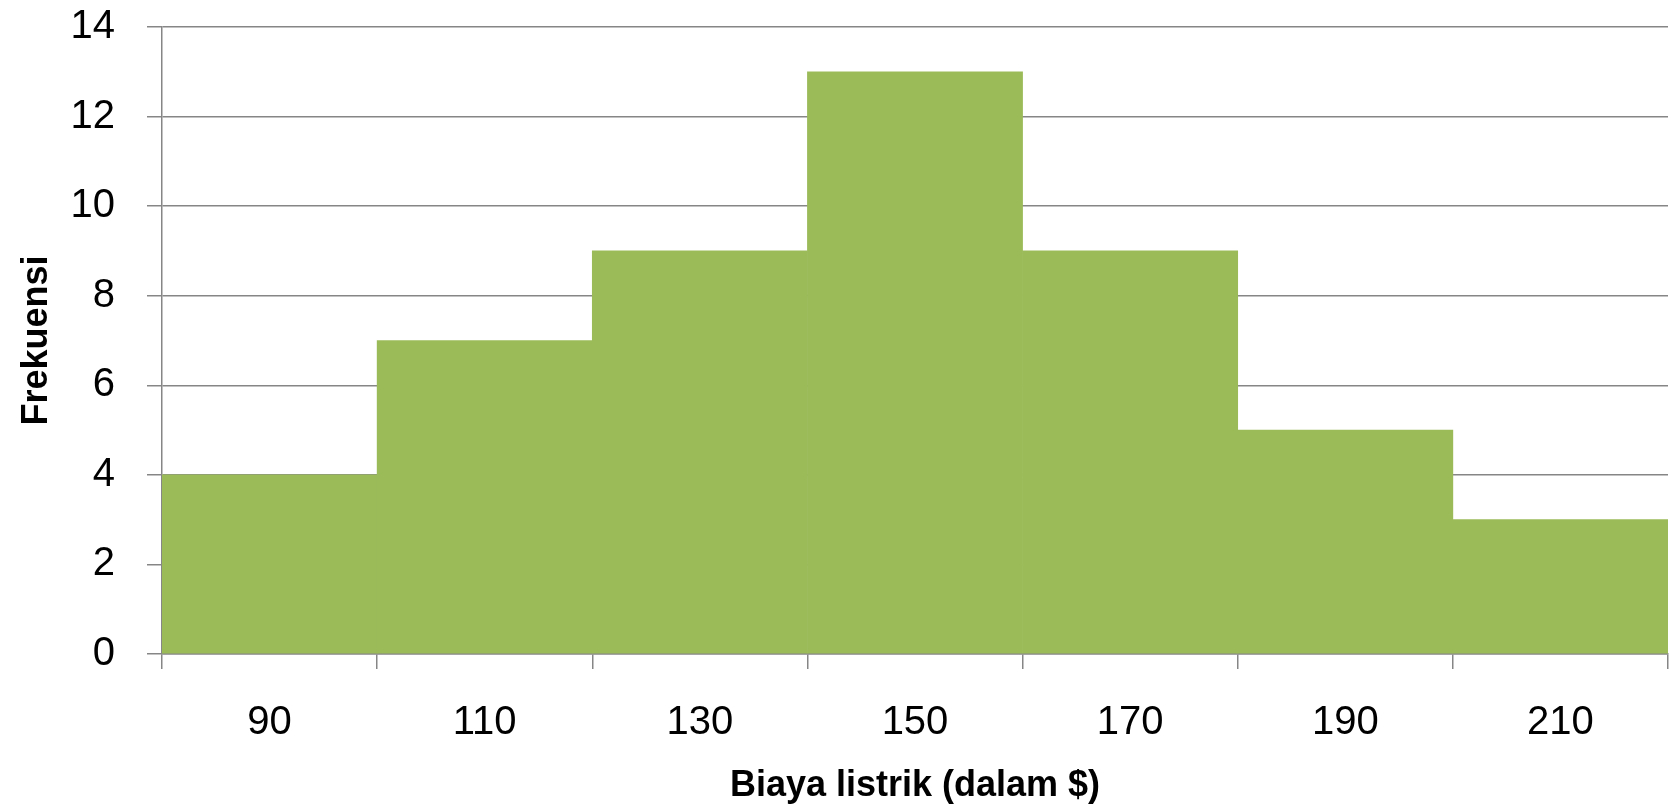 The image size is (1671, 808). I want to click on y-tick-label: 10, so click(92, 203).